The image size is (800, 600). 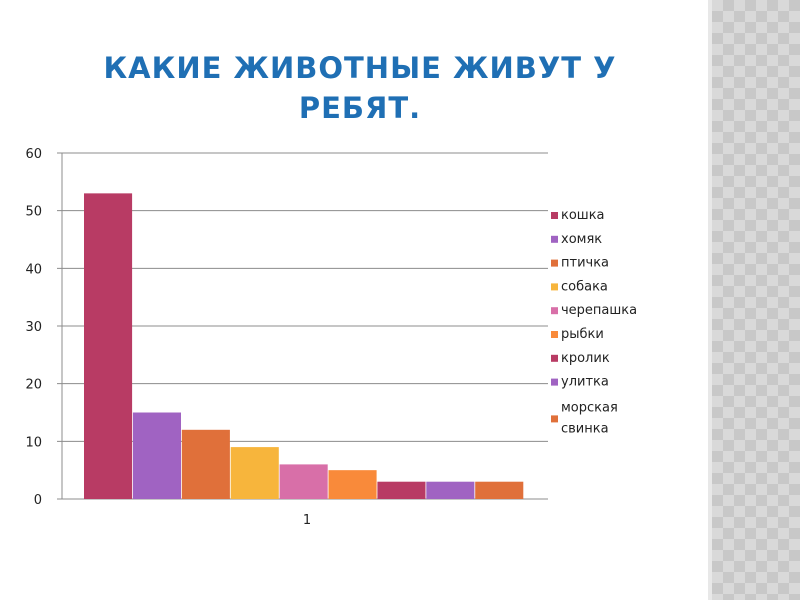 What do you see at coordinates (33, 212) in the screenshot?
I see `y-tick-label-50: 50` at bounding box center [33, 212].